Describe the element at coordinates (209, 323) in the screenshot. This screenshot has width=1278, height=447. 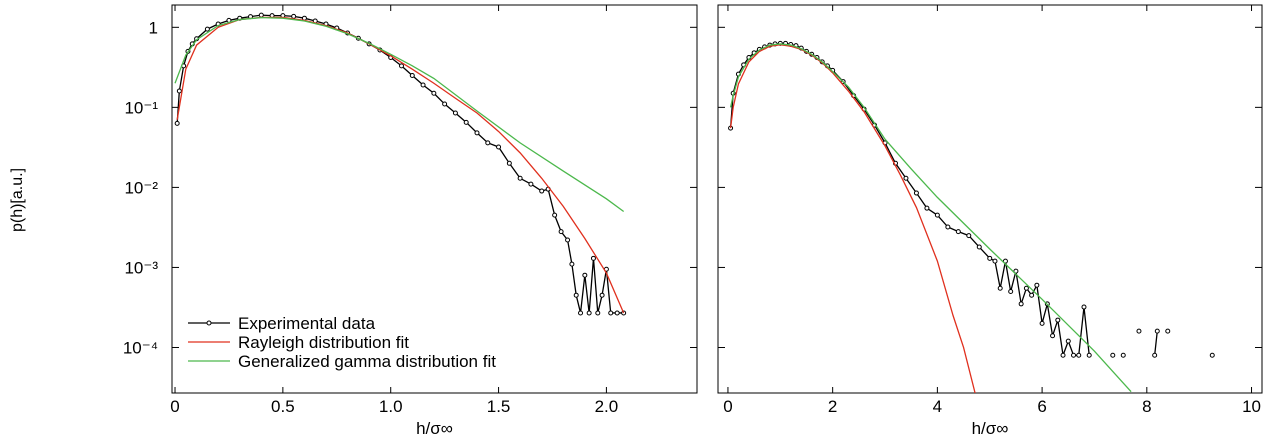
I see `legend-marker` at that location.